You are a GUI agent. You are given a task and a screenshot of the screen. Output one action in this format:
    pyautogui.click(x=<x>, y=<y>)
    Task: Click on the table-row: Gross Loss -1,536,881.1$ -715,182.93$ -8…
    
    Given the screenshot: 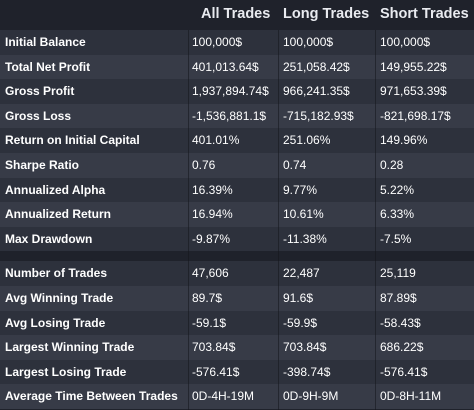 What is the action you would take?
    pyautogui.click(x=237, y=116)
    